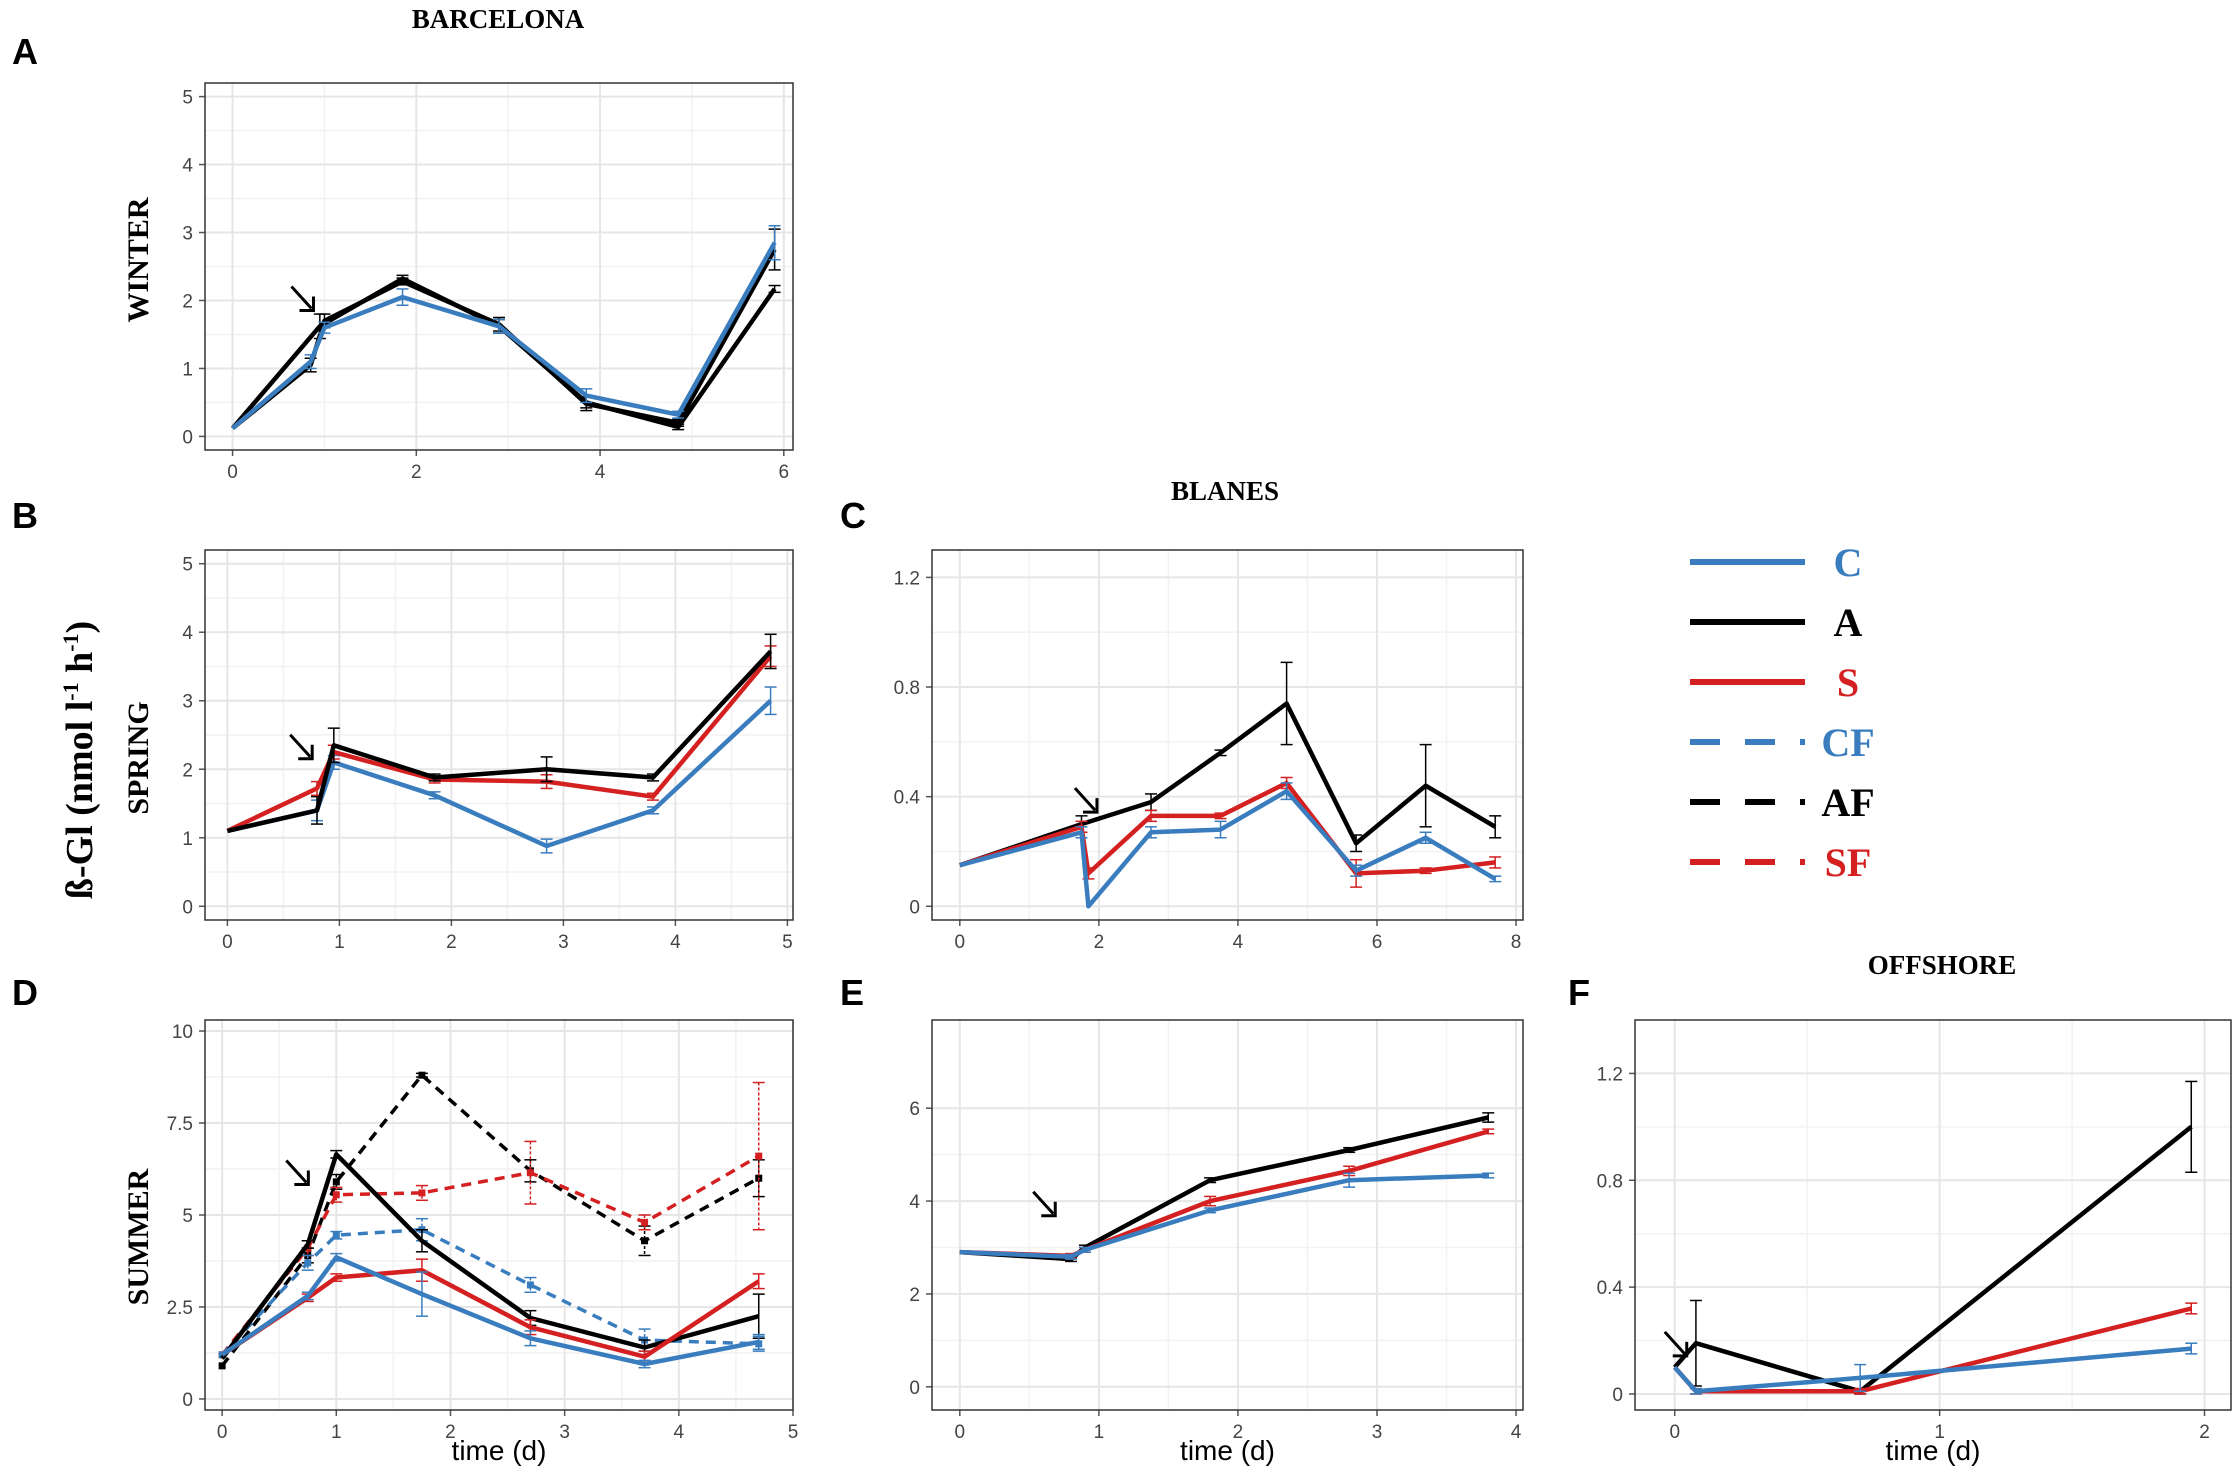 This screenshot has width=2239, height=1481. I want to click on y-tick-label: 7.5, so click(180, 1124).